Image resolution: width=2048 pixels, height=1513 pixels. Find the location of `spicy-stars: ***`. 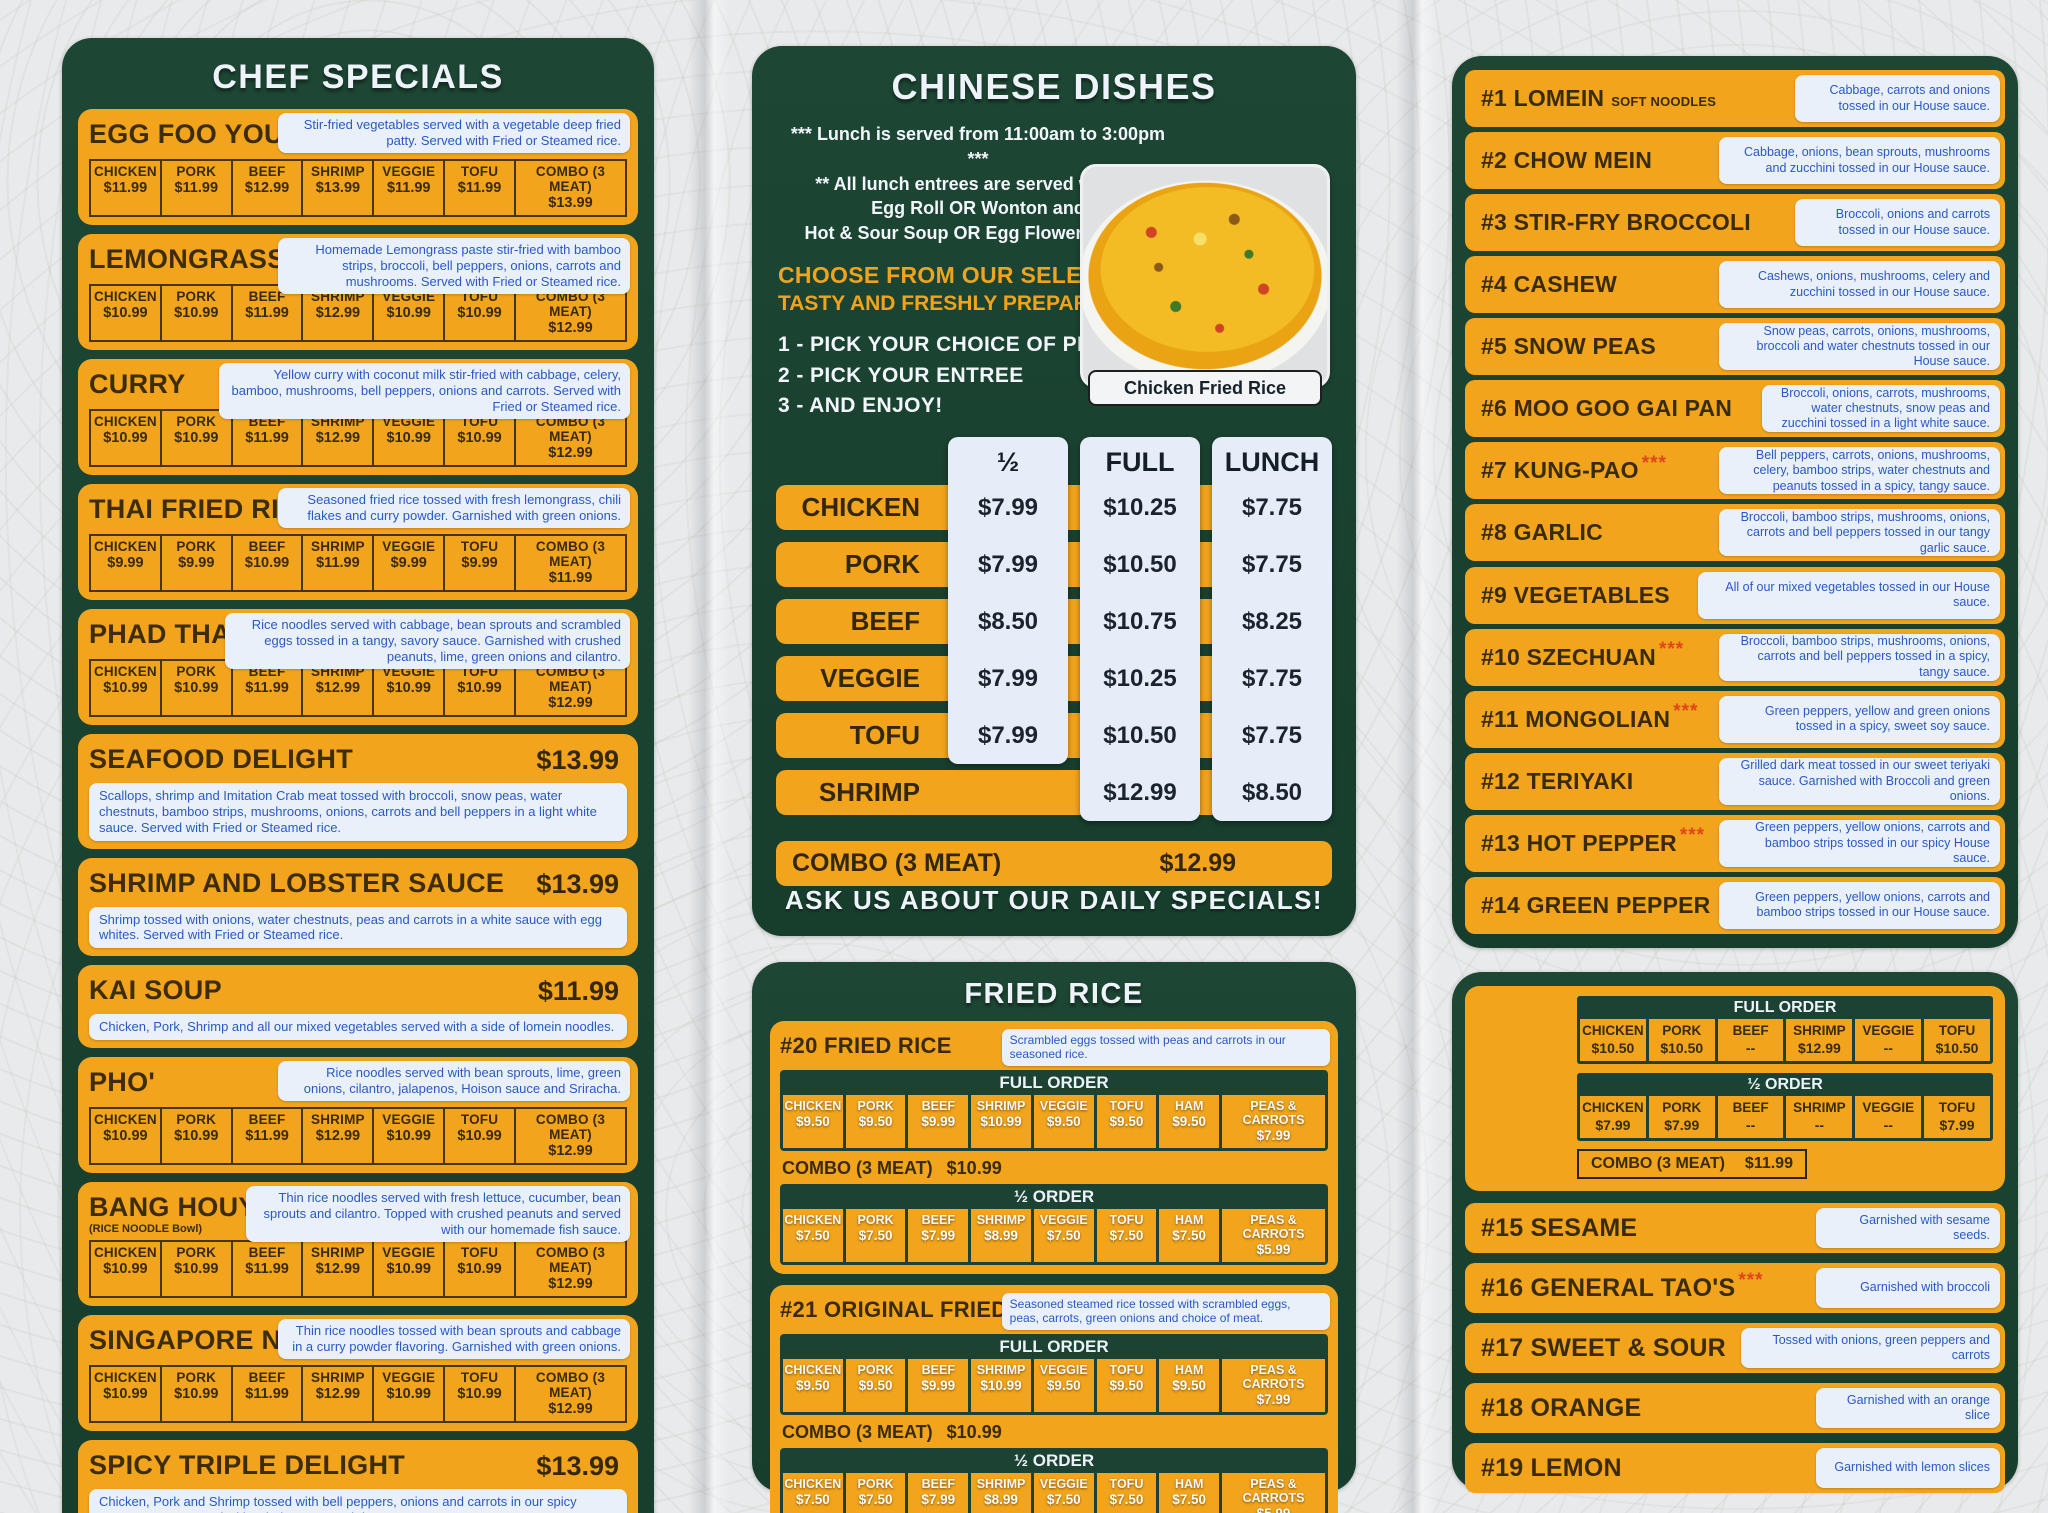

spicy-stars: *** is located at coordinates (1751, 1280).